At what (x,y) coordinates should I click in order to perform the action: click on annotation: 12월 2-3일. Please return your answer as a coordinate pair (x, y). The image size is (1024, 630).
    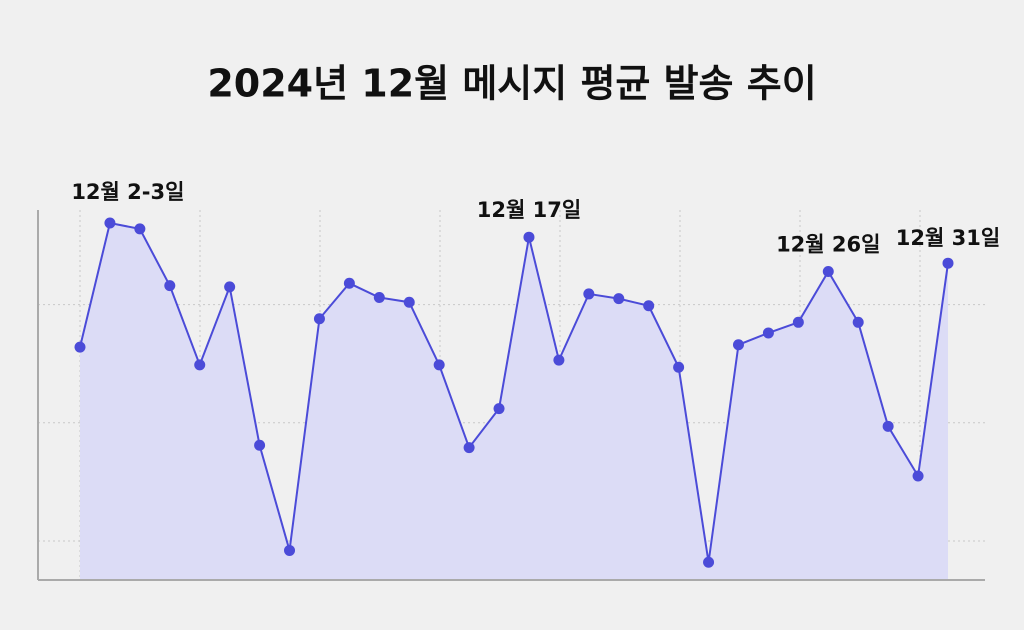
    Looking at the image, I should click on (127, 192).